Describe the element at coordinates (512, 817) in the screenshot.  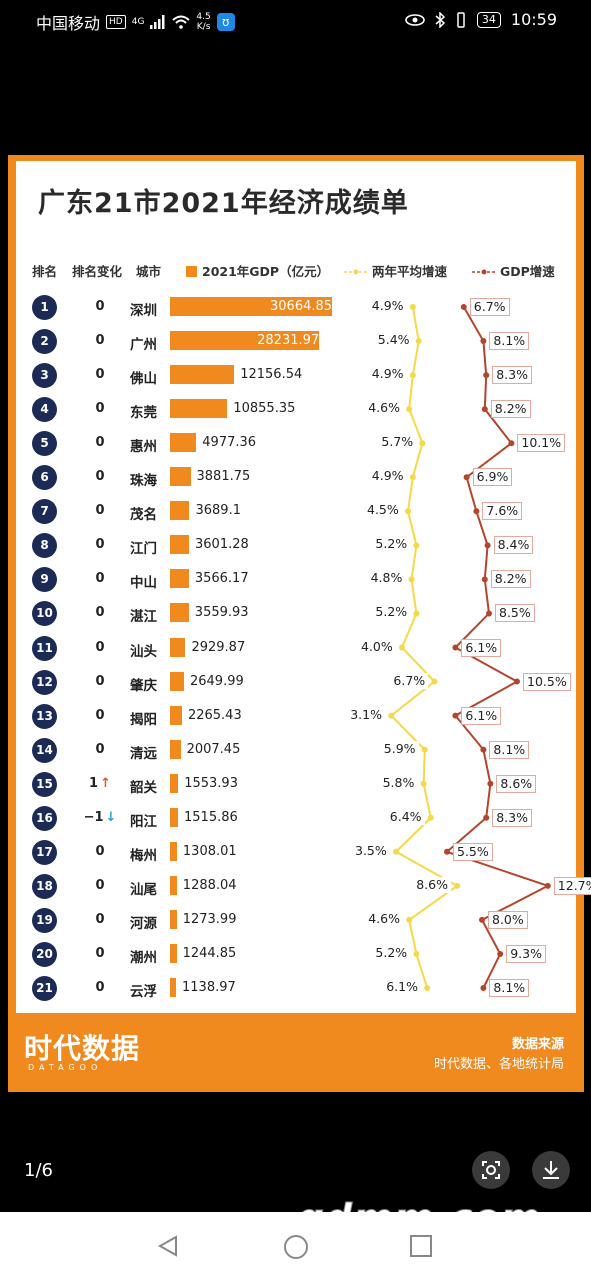
I see `gdp-growth-label: 8.3%` at that location.